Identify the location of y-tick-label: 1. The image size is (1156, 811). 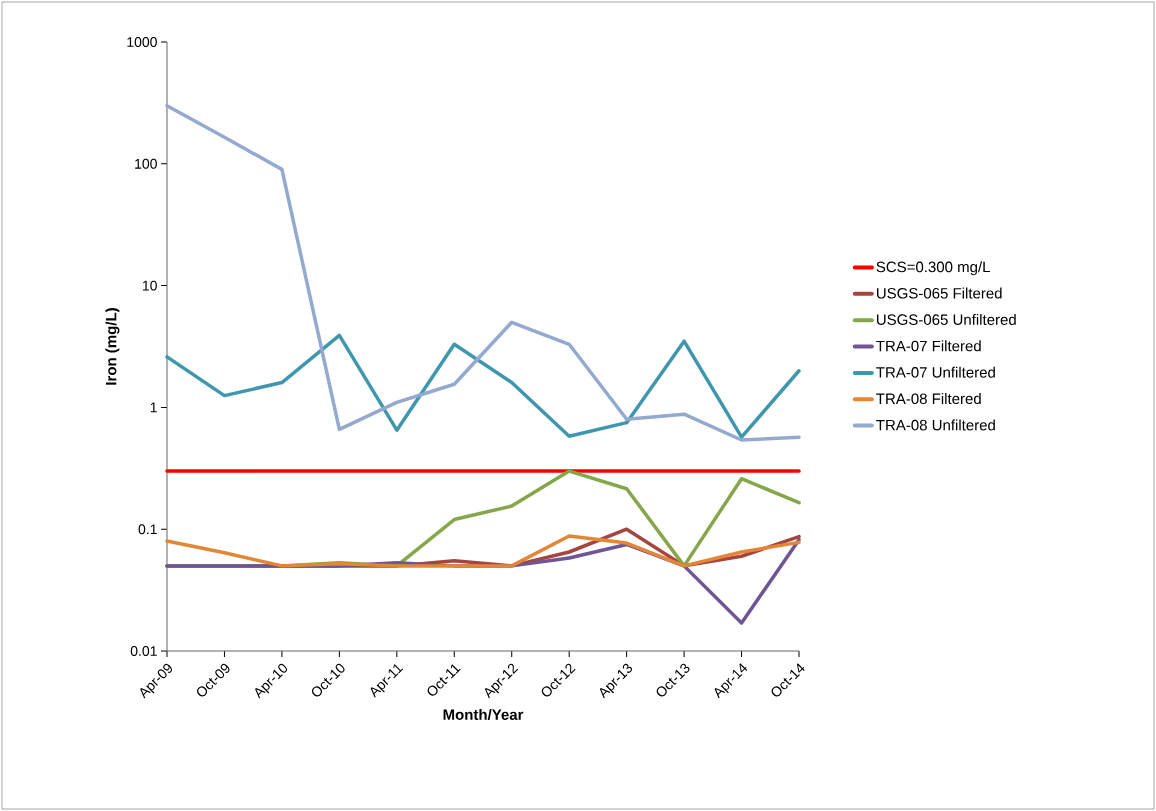
(153, 407).